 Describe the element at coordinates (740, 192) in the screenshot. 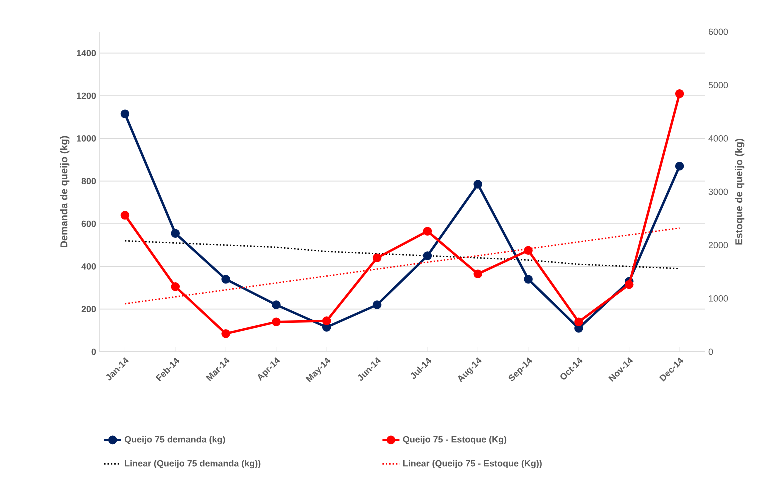

I see `y2-axis-title: Estoque de queijo (kg)` at that location.